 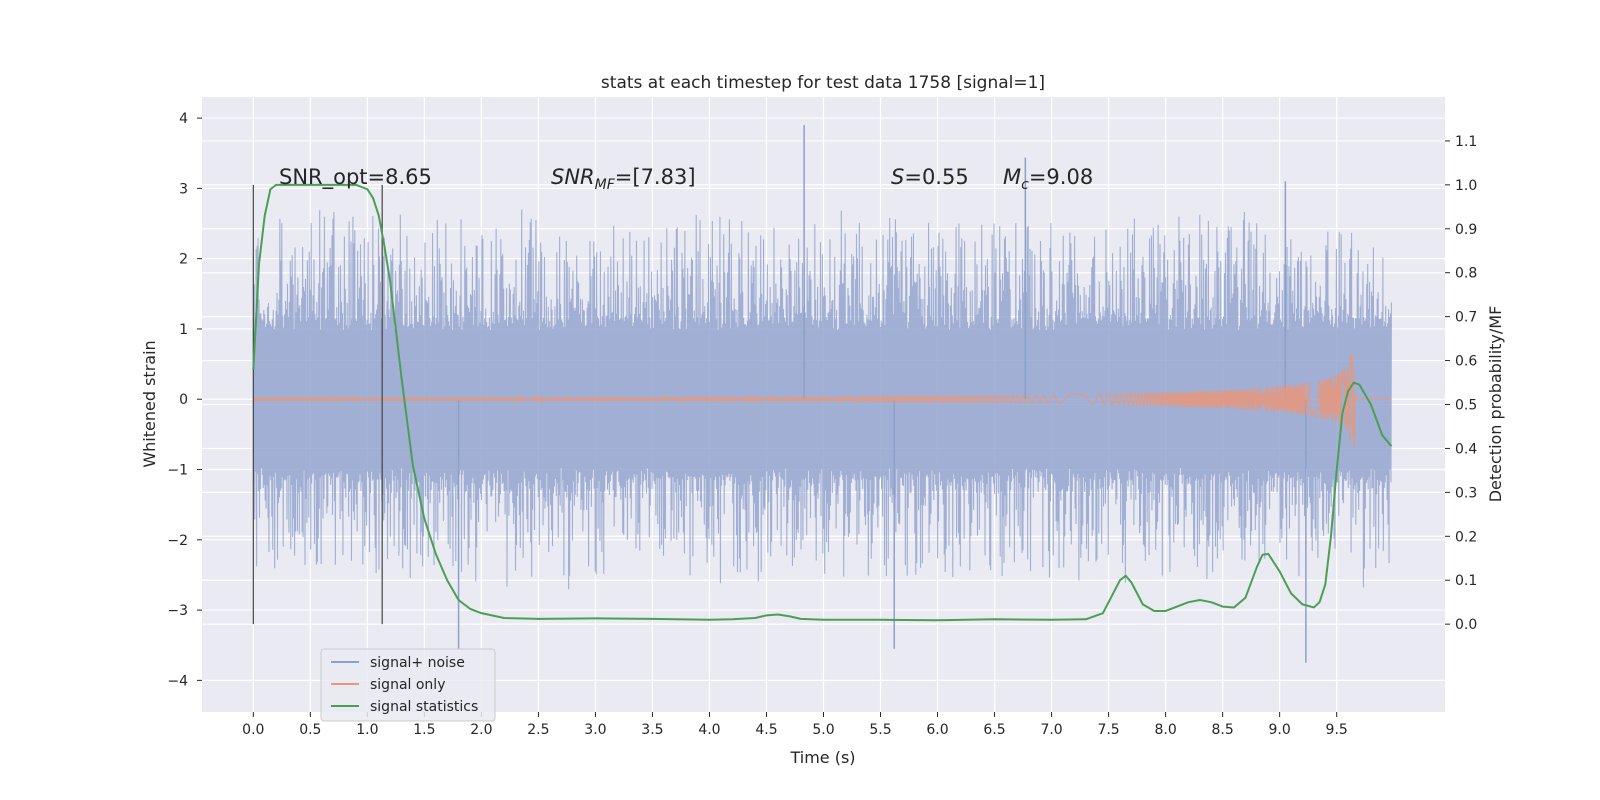 I want to click on y2-tick-label: 0.0, so click(x=1466, y=625).